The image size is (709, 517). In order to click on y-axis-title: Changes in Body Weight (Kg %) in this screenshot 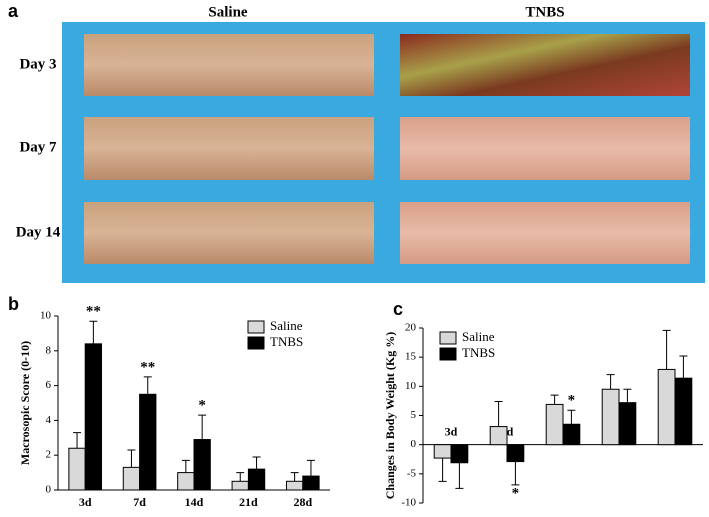, I will do `click(390, 415)`.